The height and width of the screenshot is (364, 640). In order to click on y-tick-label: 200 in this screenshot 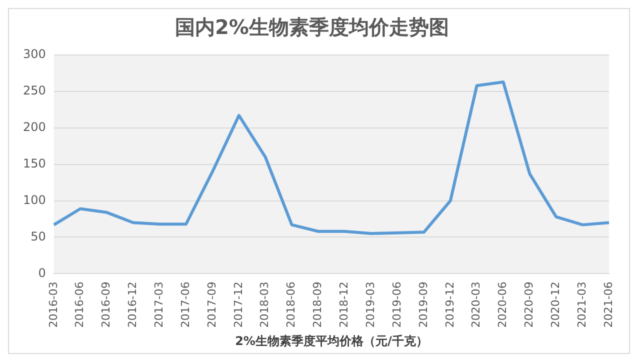, I will do `click(34, 127)`.